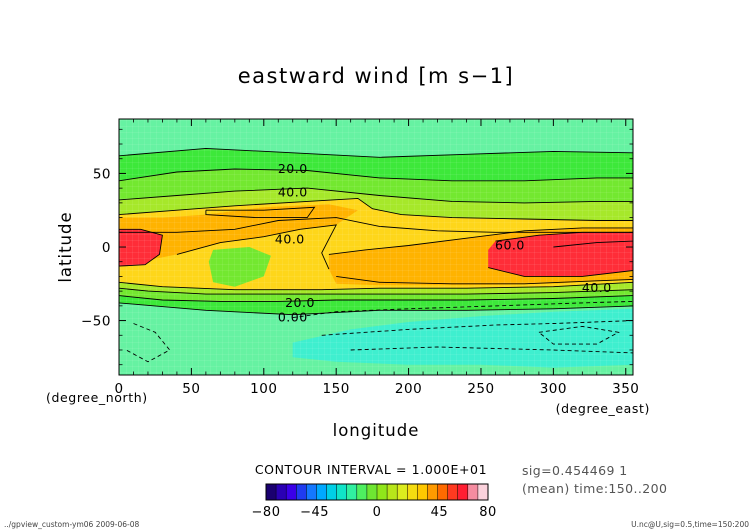 This screenshot has height=532, width=752. What do you see at coordinates (690, 524) in the screenshot?
I see `footer-right: U.nc@U,sig=0.5,time=150:200` at bounding box center [690, 524].